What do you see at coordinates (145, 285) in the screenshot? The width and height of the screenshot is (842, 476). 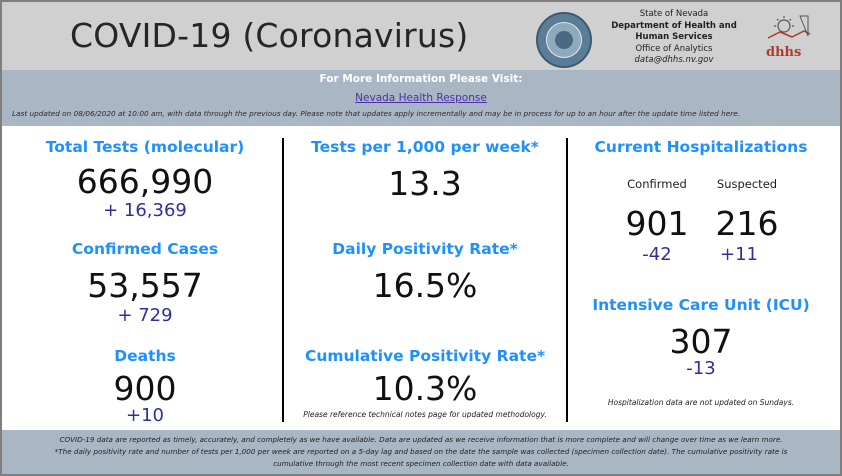 I see `confirmed-cases-value: 53,557` at bounding box center [145, 285].